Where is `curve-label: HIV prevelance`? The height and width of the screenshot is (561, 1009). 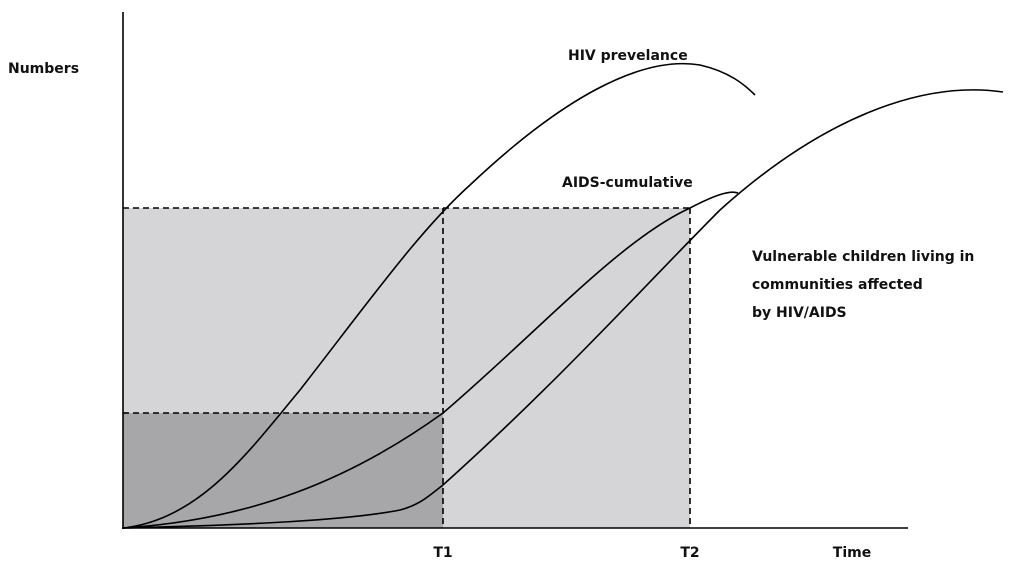
curve-label: HIV prevelance is located at coordinates (628, 56).